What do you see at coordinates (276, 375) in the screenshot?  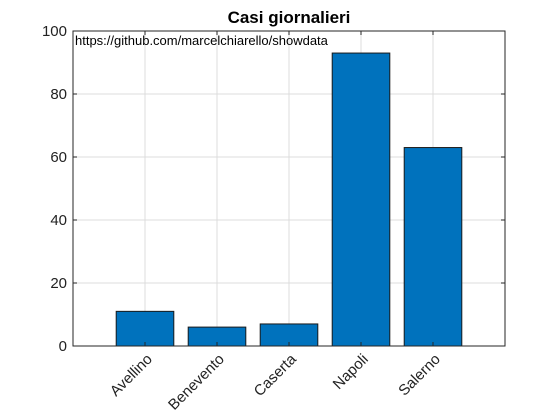 I see `x-tick-label-caserta: Caserta` at bounding box center [276, 375].